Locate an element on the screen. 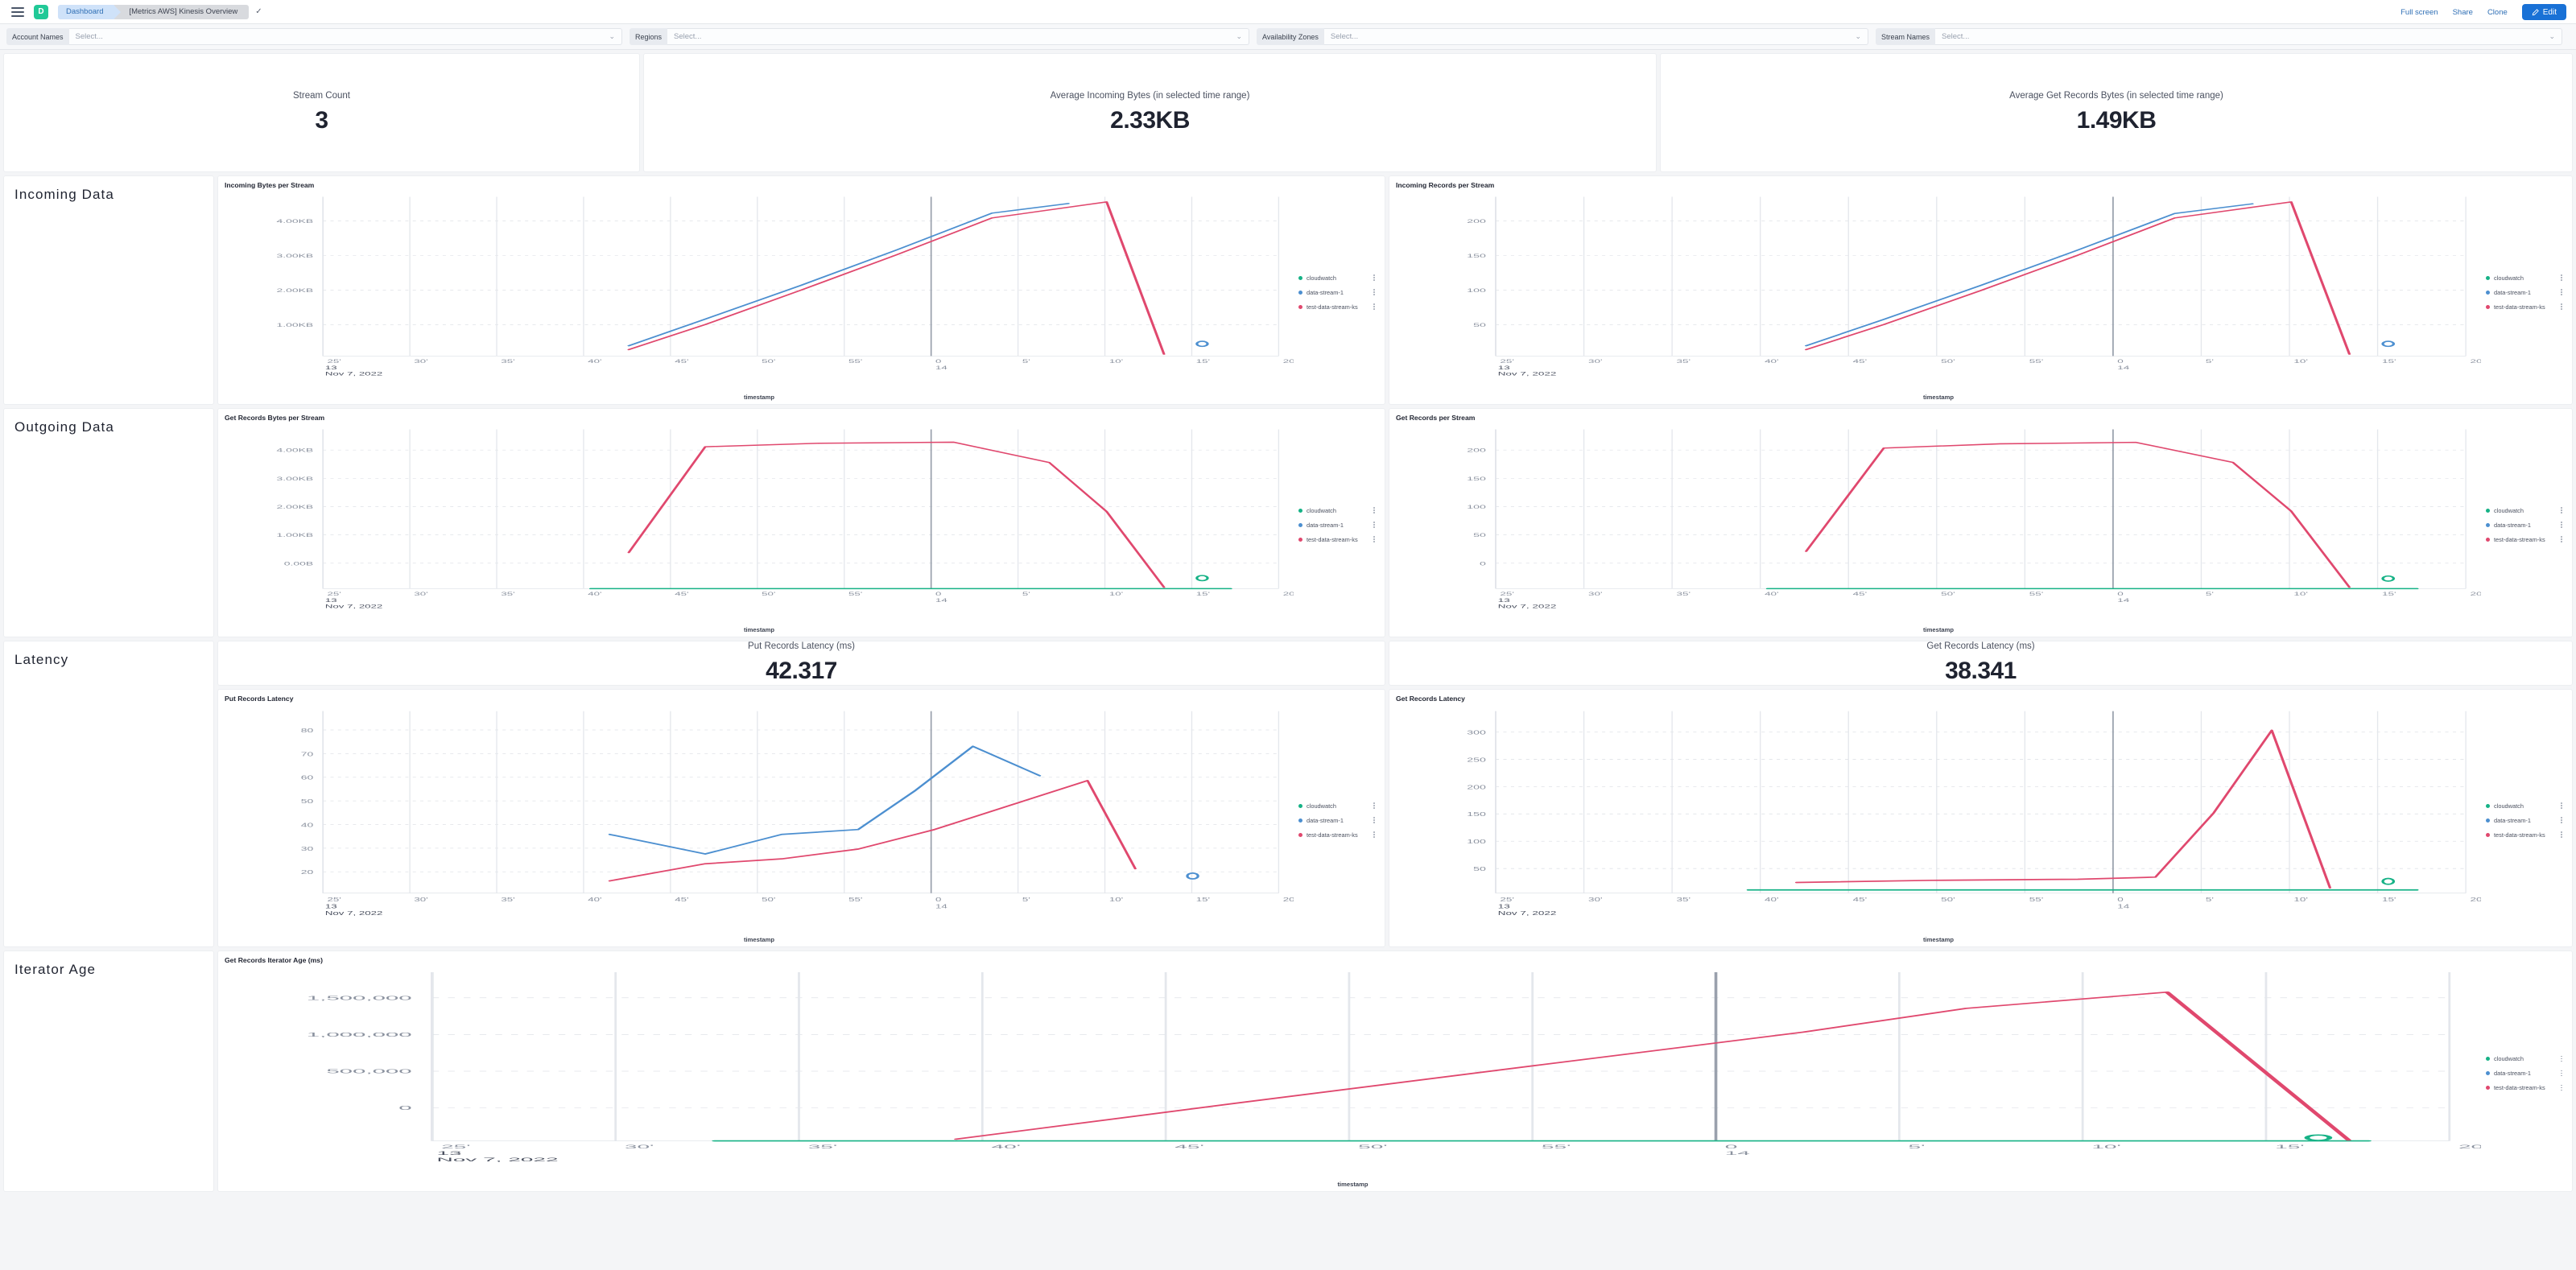 Image resolution: width=2576 pixels, height=1270 pixels. app-badge: D is located at coordinates (41, 11).